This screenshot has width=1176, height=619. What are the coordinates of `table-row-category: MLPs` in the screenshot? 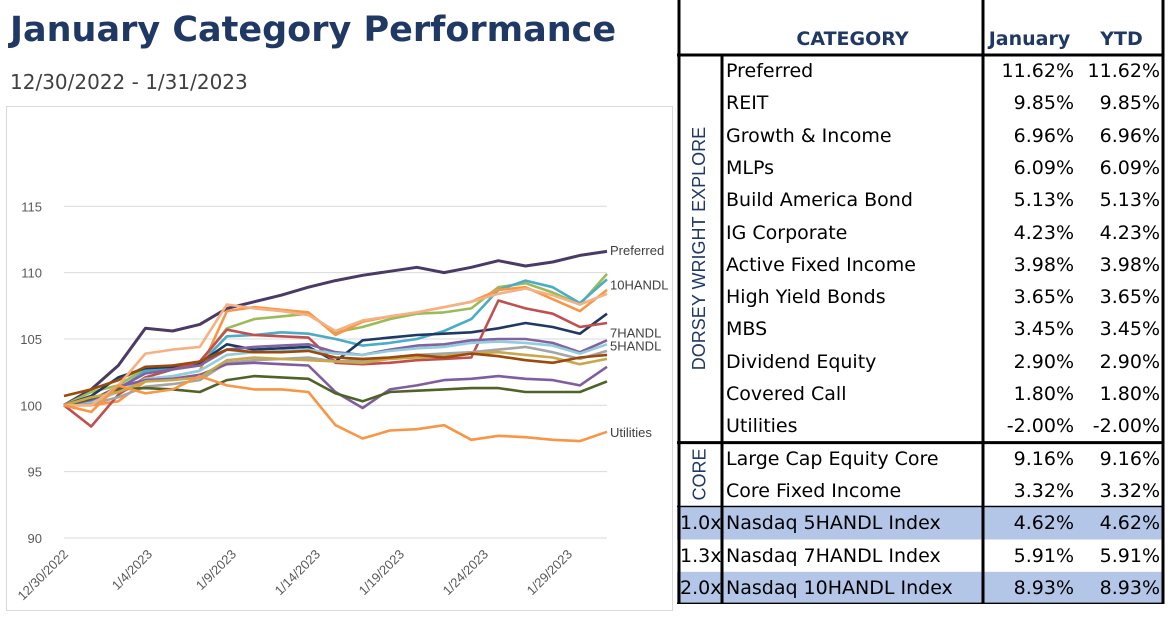 It's located at (750, 167).